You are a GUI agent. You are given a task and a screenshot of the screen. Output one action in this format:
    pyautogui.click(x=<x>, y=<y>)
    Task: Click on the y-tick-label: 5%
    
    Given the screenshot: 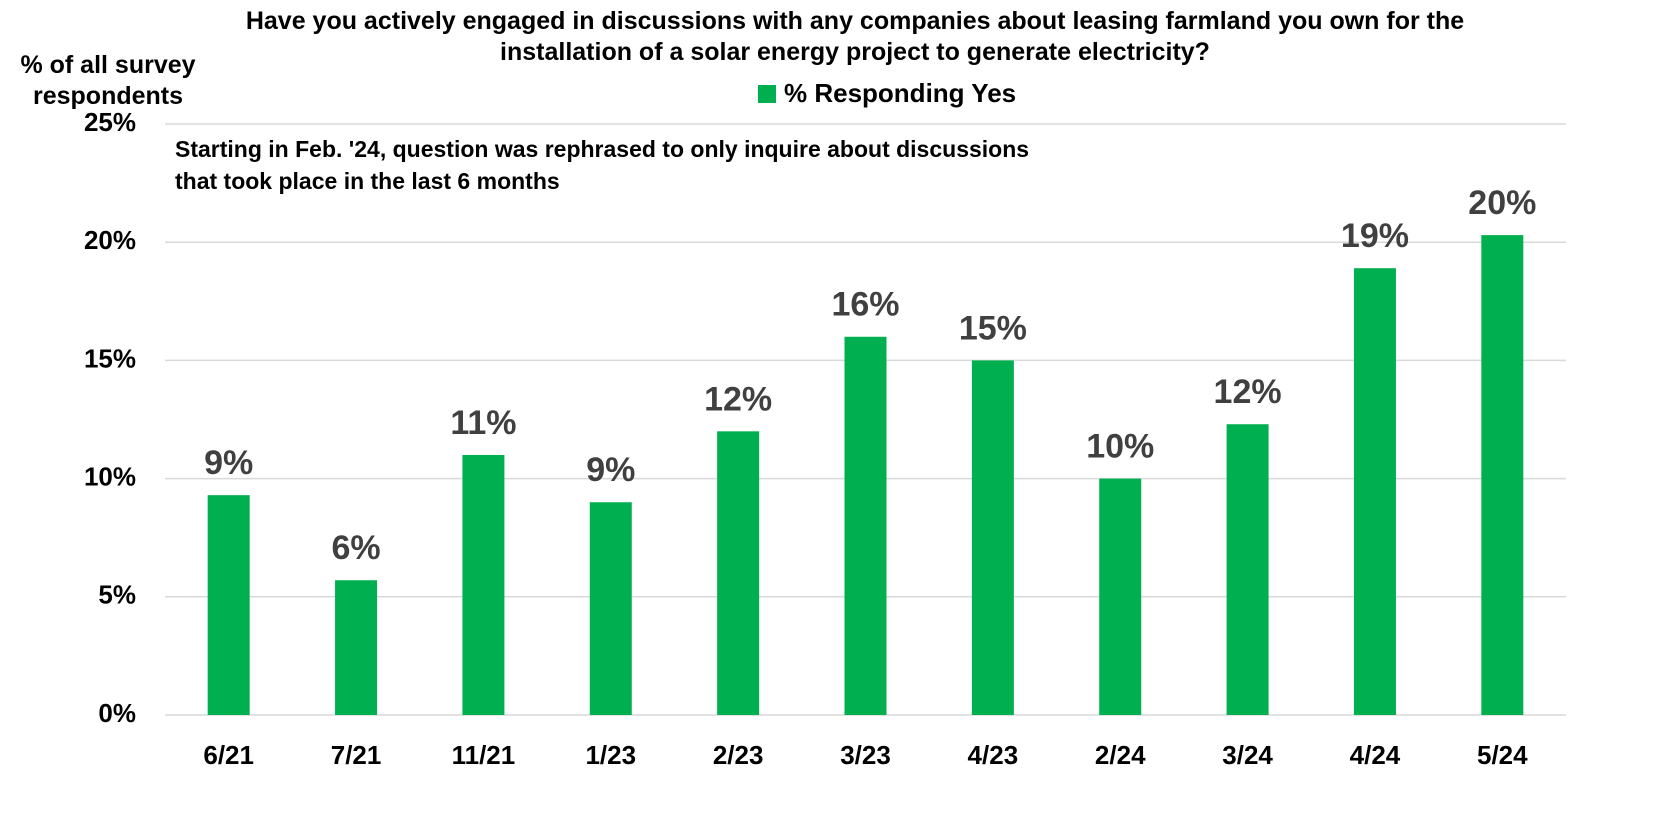 What is the action you would take?
    pyautogui.click(x=117, y=595)
    